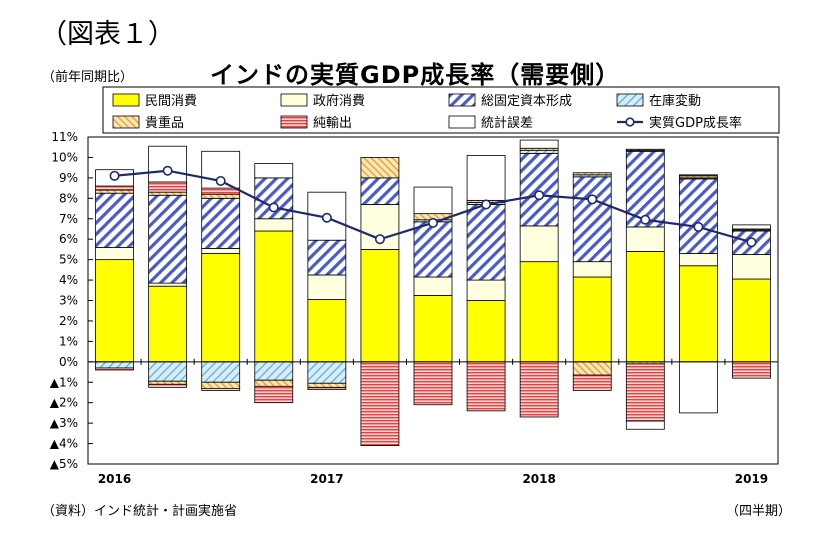 The height and width of the screenshot is (533, 840). I want to click on y-tick-label: ▲1%, so click(64, 382).